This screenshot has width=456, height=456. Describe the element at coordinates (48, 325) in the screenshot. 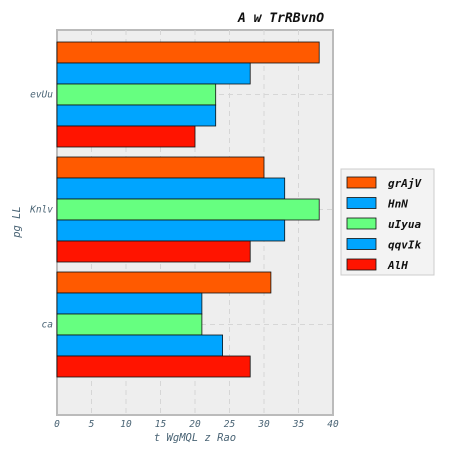

I see `y-tick-label: ca` at that location.